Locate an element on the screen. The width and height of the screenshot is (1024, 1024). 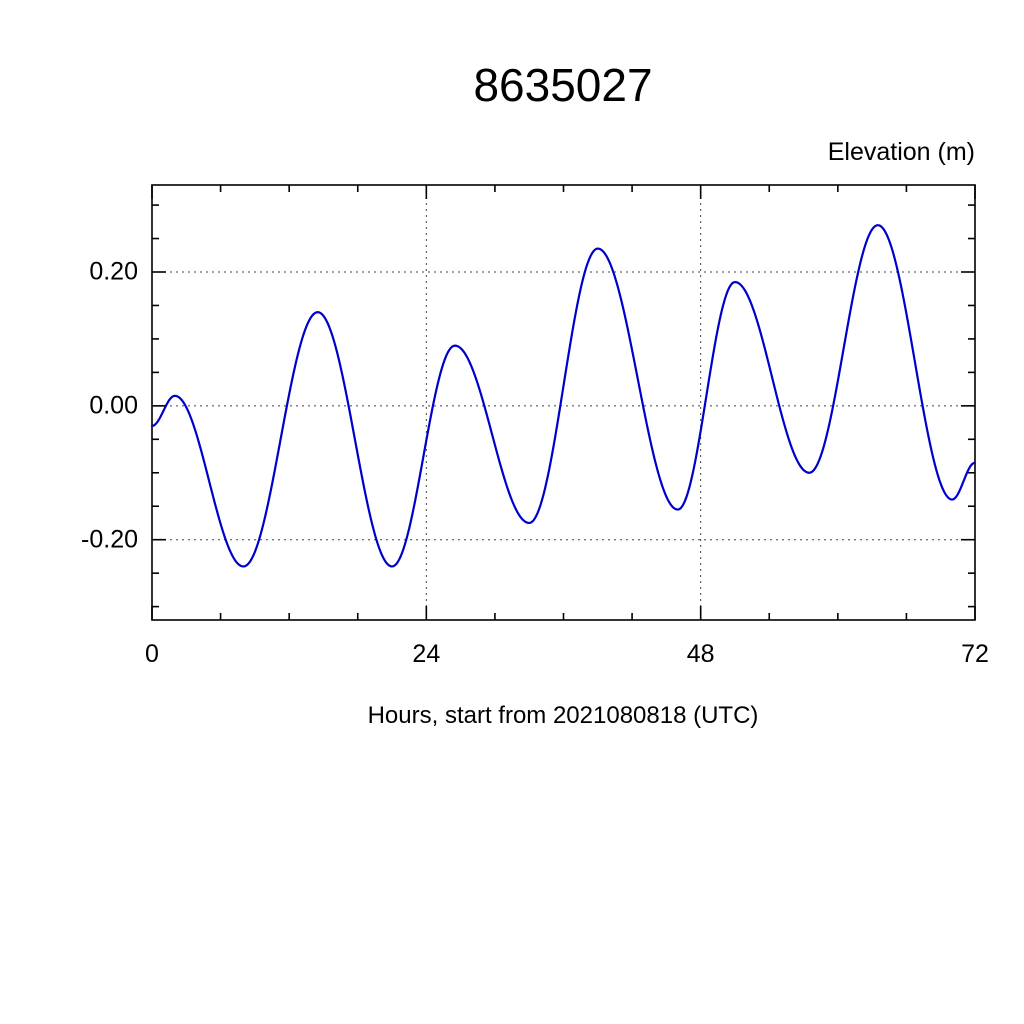
x-tick-label: 24 is located at coordinates (426, 654).